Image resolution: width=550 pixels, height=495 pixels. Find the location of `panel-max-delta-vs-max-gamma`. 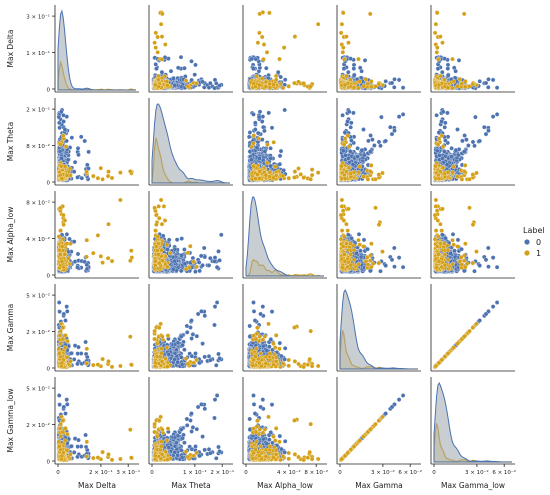

panel-max-delta-vs-max-gamma is located at coordinates (379, 48).